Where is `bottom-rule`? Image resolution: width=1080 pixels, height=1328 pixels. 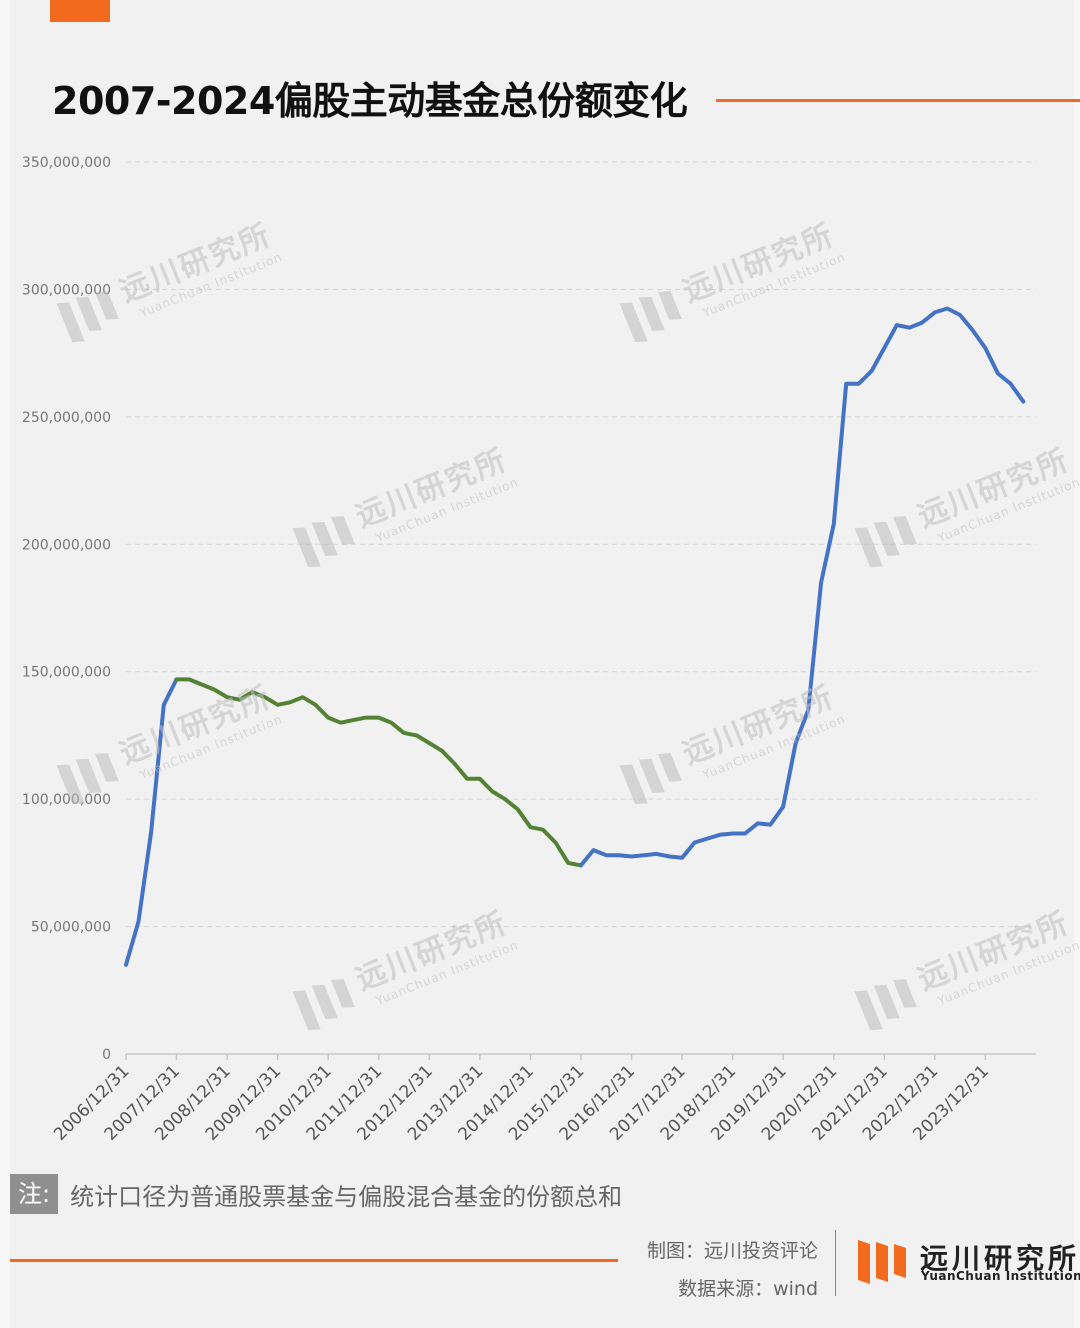 bottom-rule is located at coordinates (314, 1260).